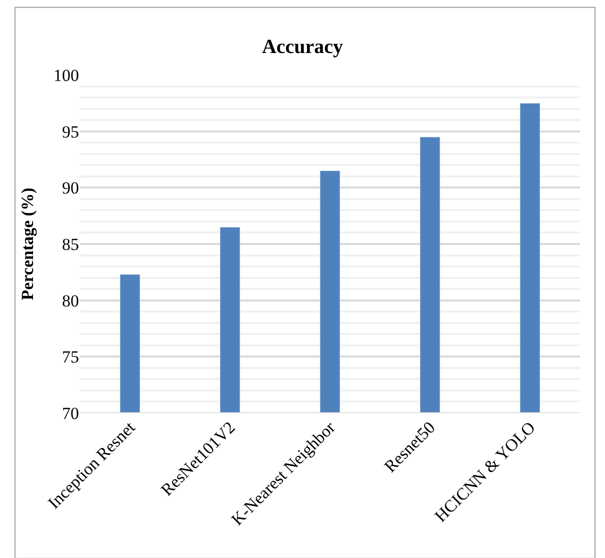 Image resolution: width=605 pixels, height=558 pixels. I want to click on y-axis-title: Percentage (%), so click(28, 244).